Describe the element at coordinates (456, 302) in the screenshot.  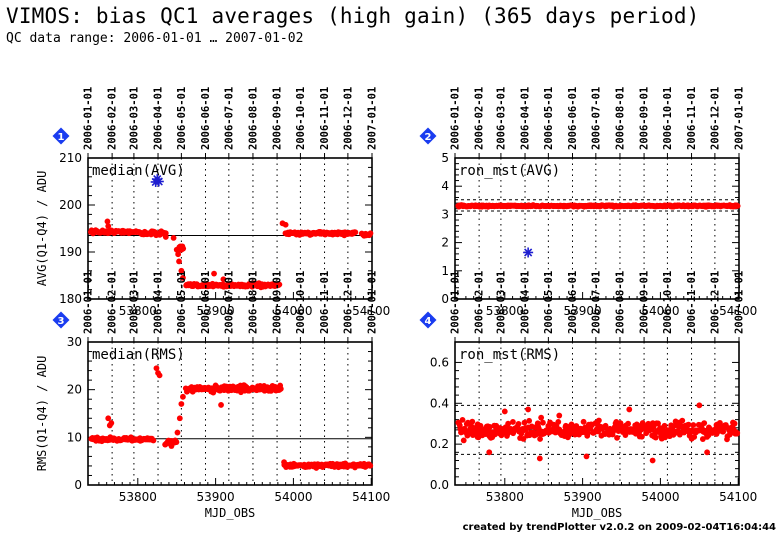
I see `date-tick-label: 2006-01-01` at that location.